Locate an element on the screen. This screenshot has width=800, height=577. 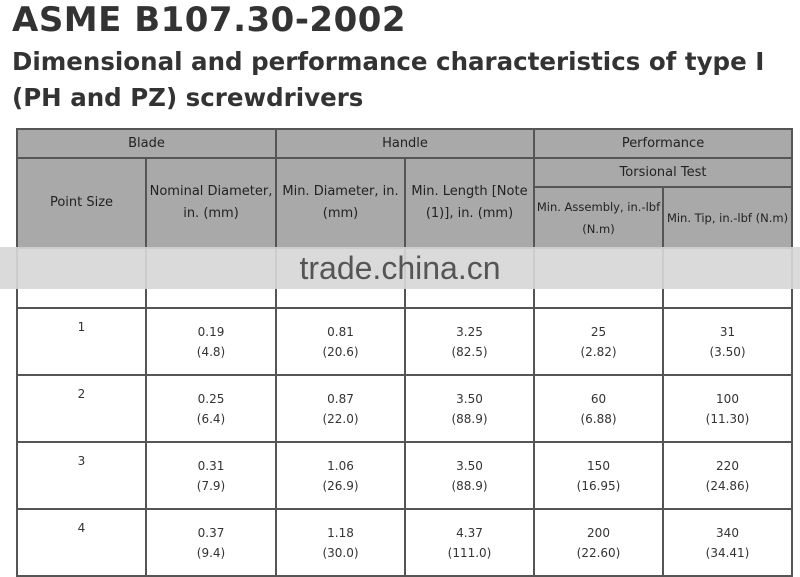
table-cell: 0.19 (4.8) is located at coordinates (211, 341).